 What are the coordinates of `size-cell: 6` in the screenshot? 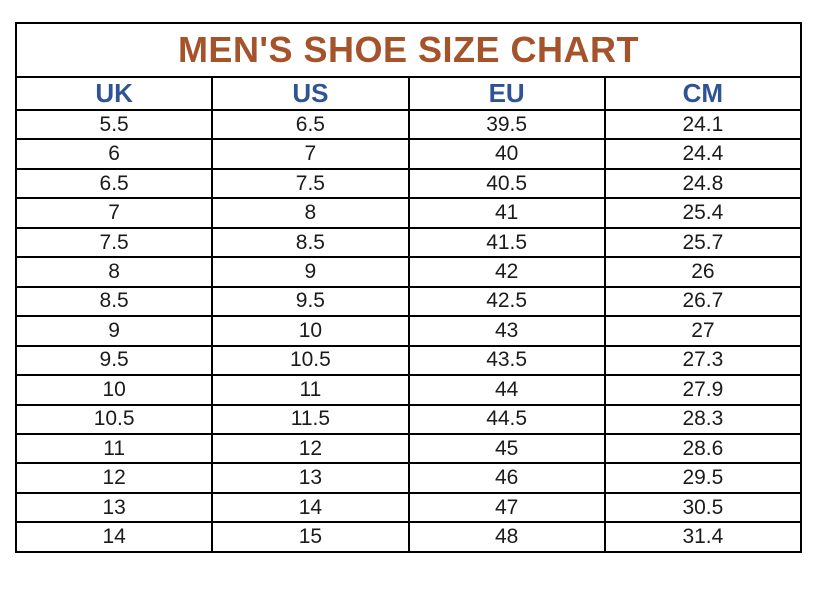 It's located at (114, 154).